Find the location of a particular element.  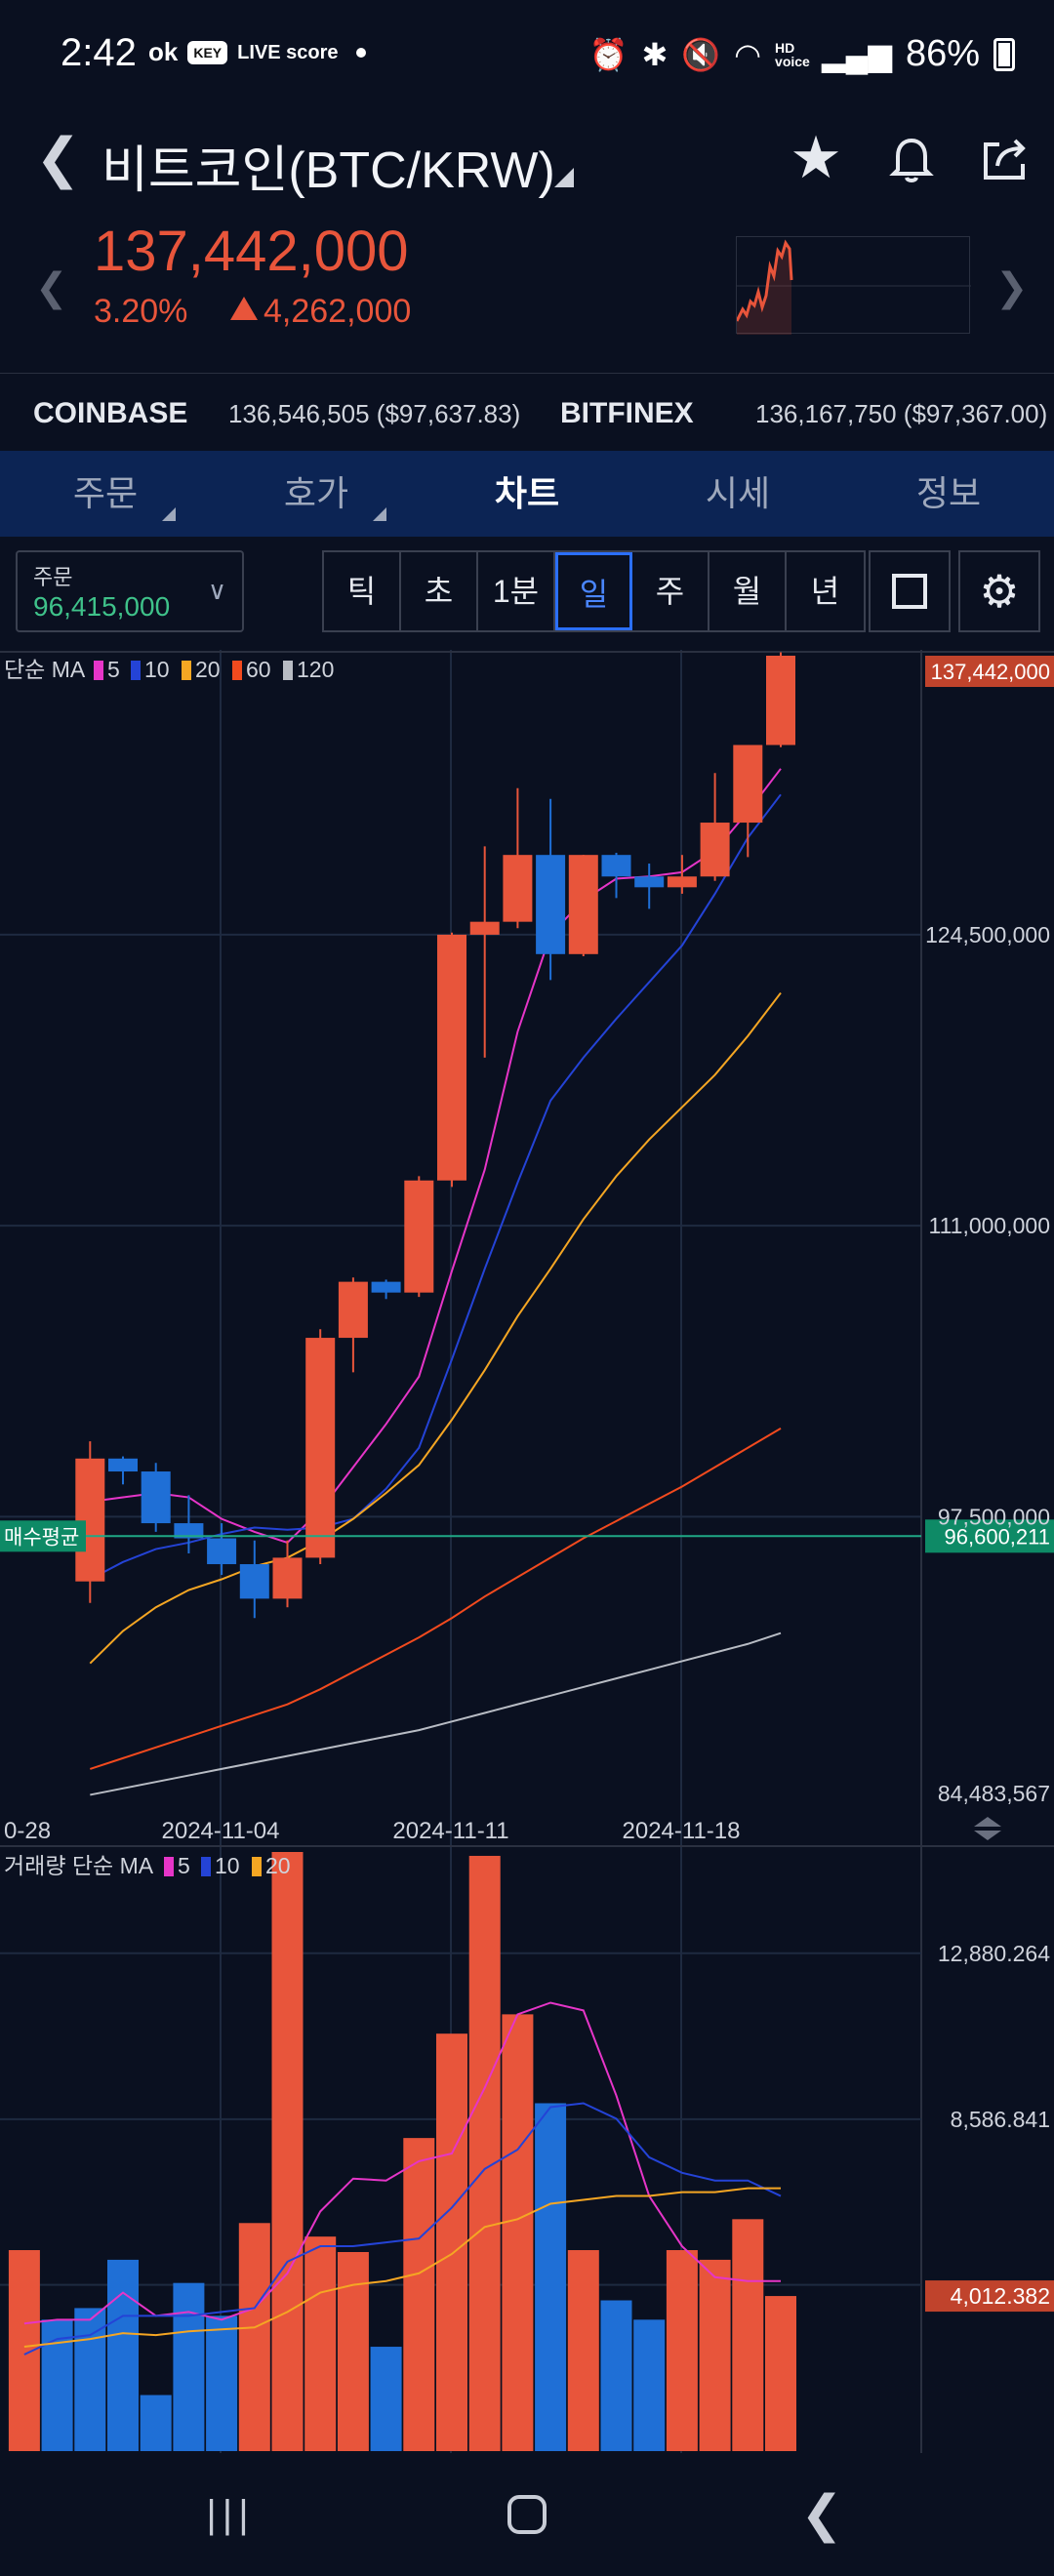

battery-percent: 86% is located at coordinates (942, 53).